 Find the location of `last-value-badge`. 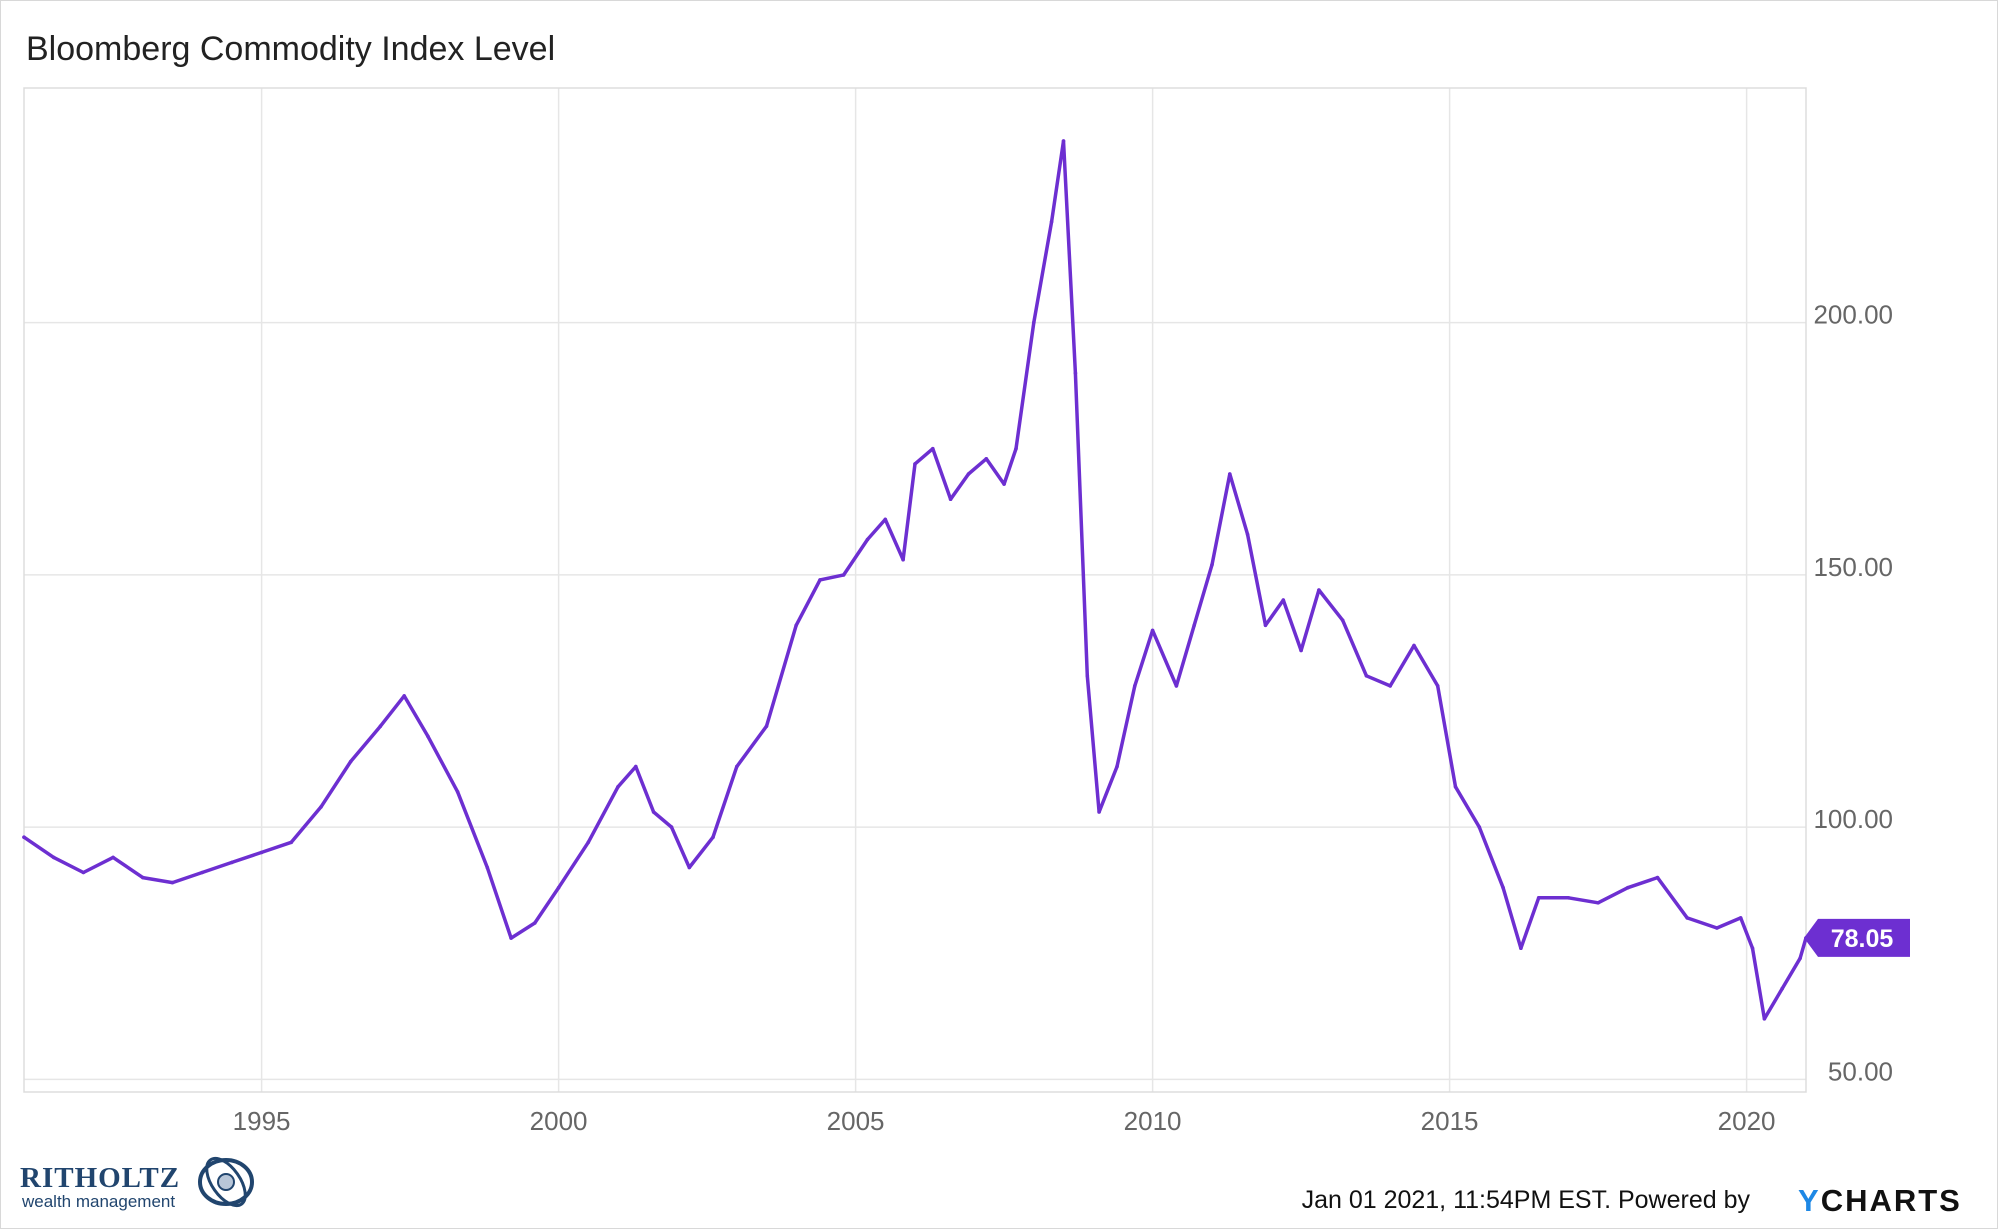

last-value-badge is located at coordinates (1857, 937).